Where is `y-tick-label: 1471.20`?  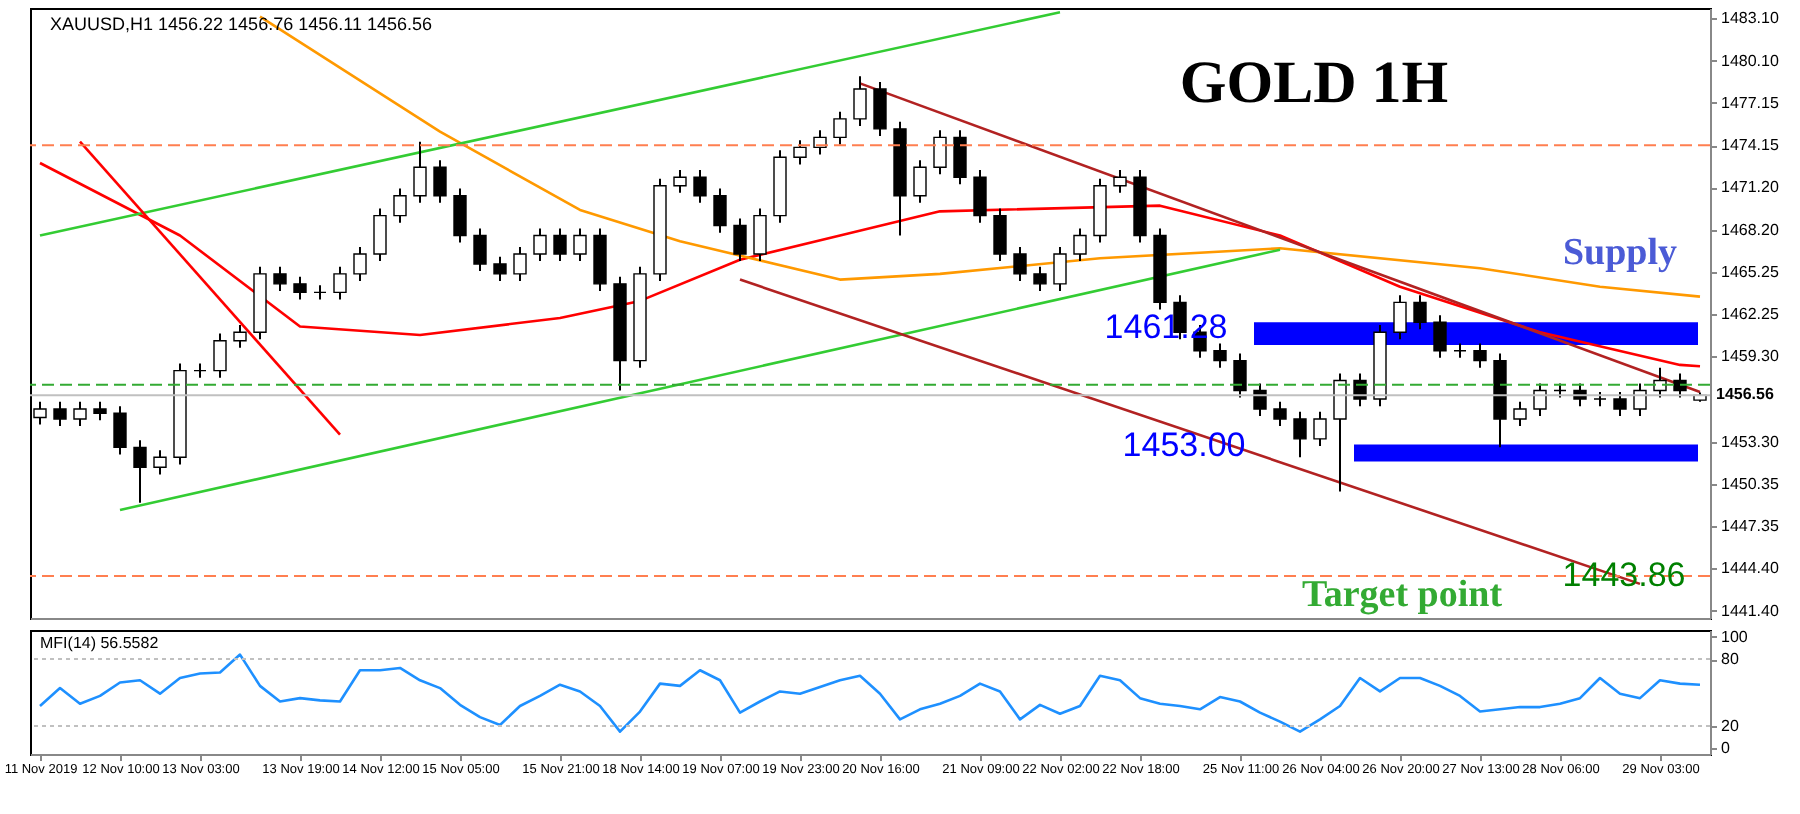 y-tick-label: 1471.20 is located at coordinates (1750, 187).